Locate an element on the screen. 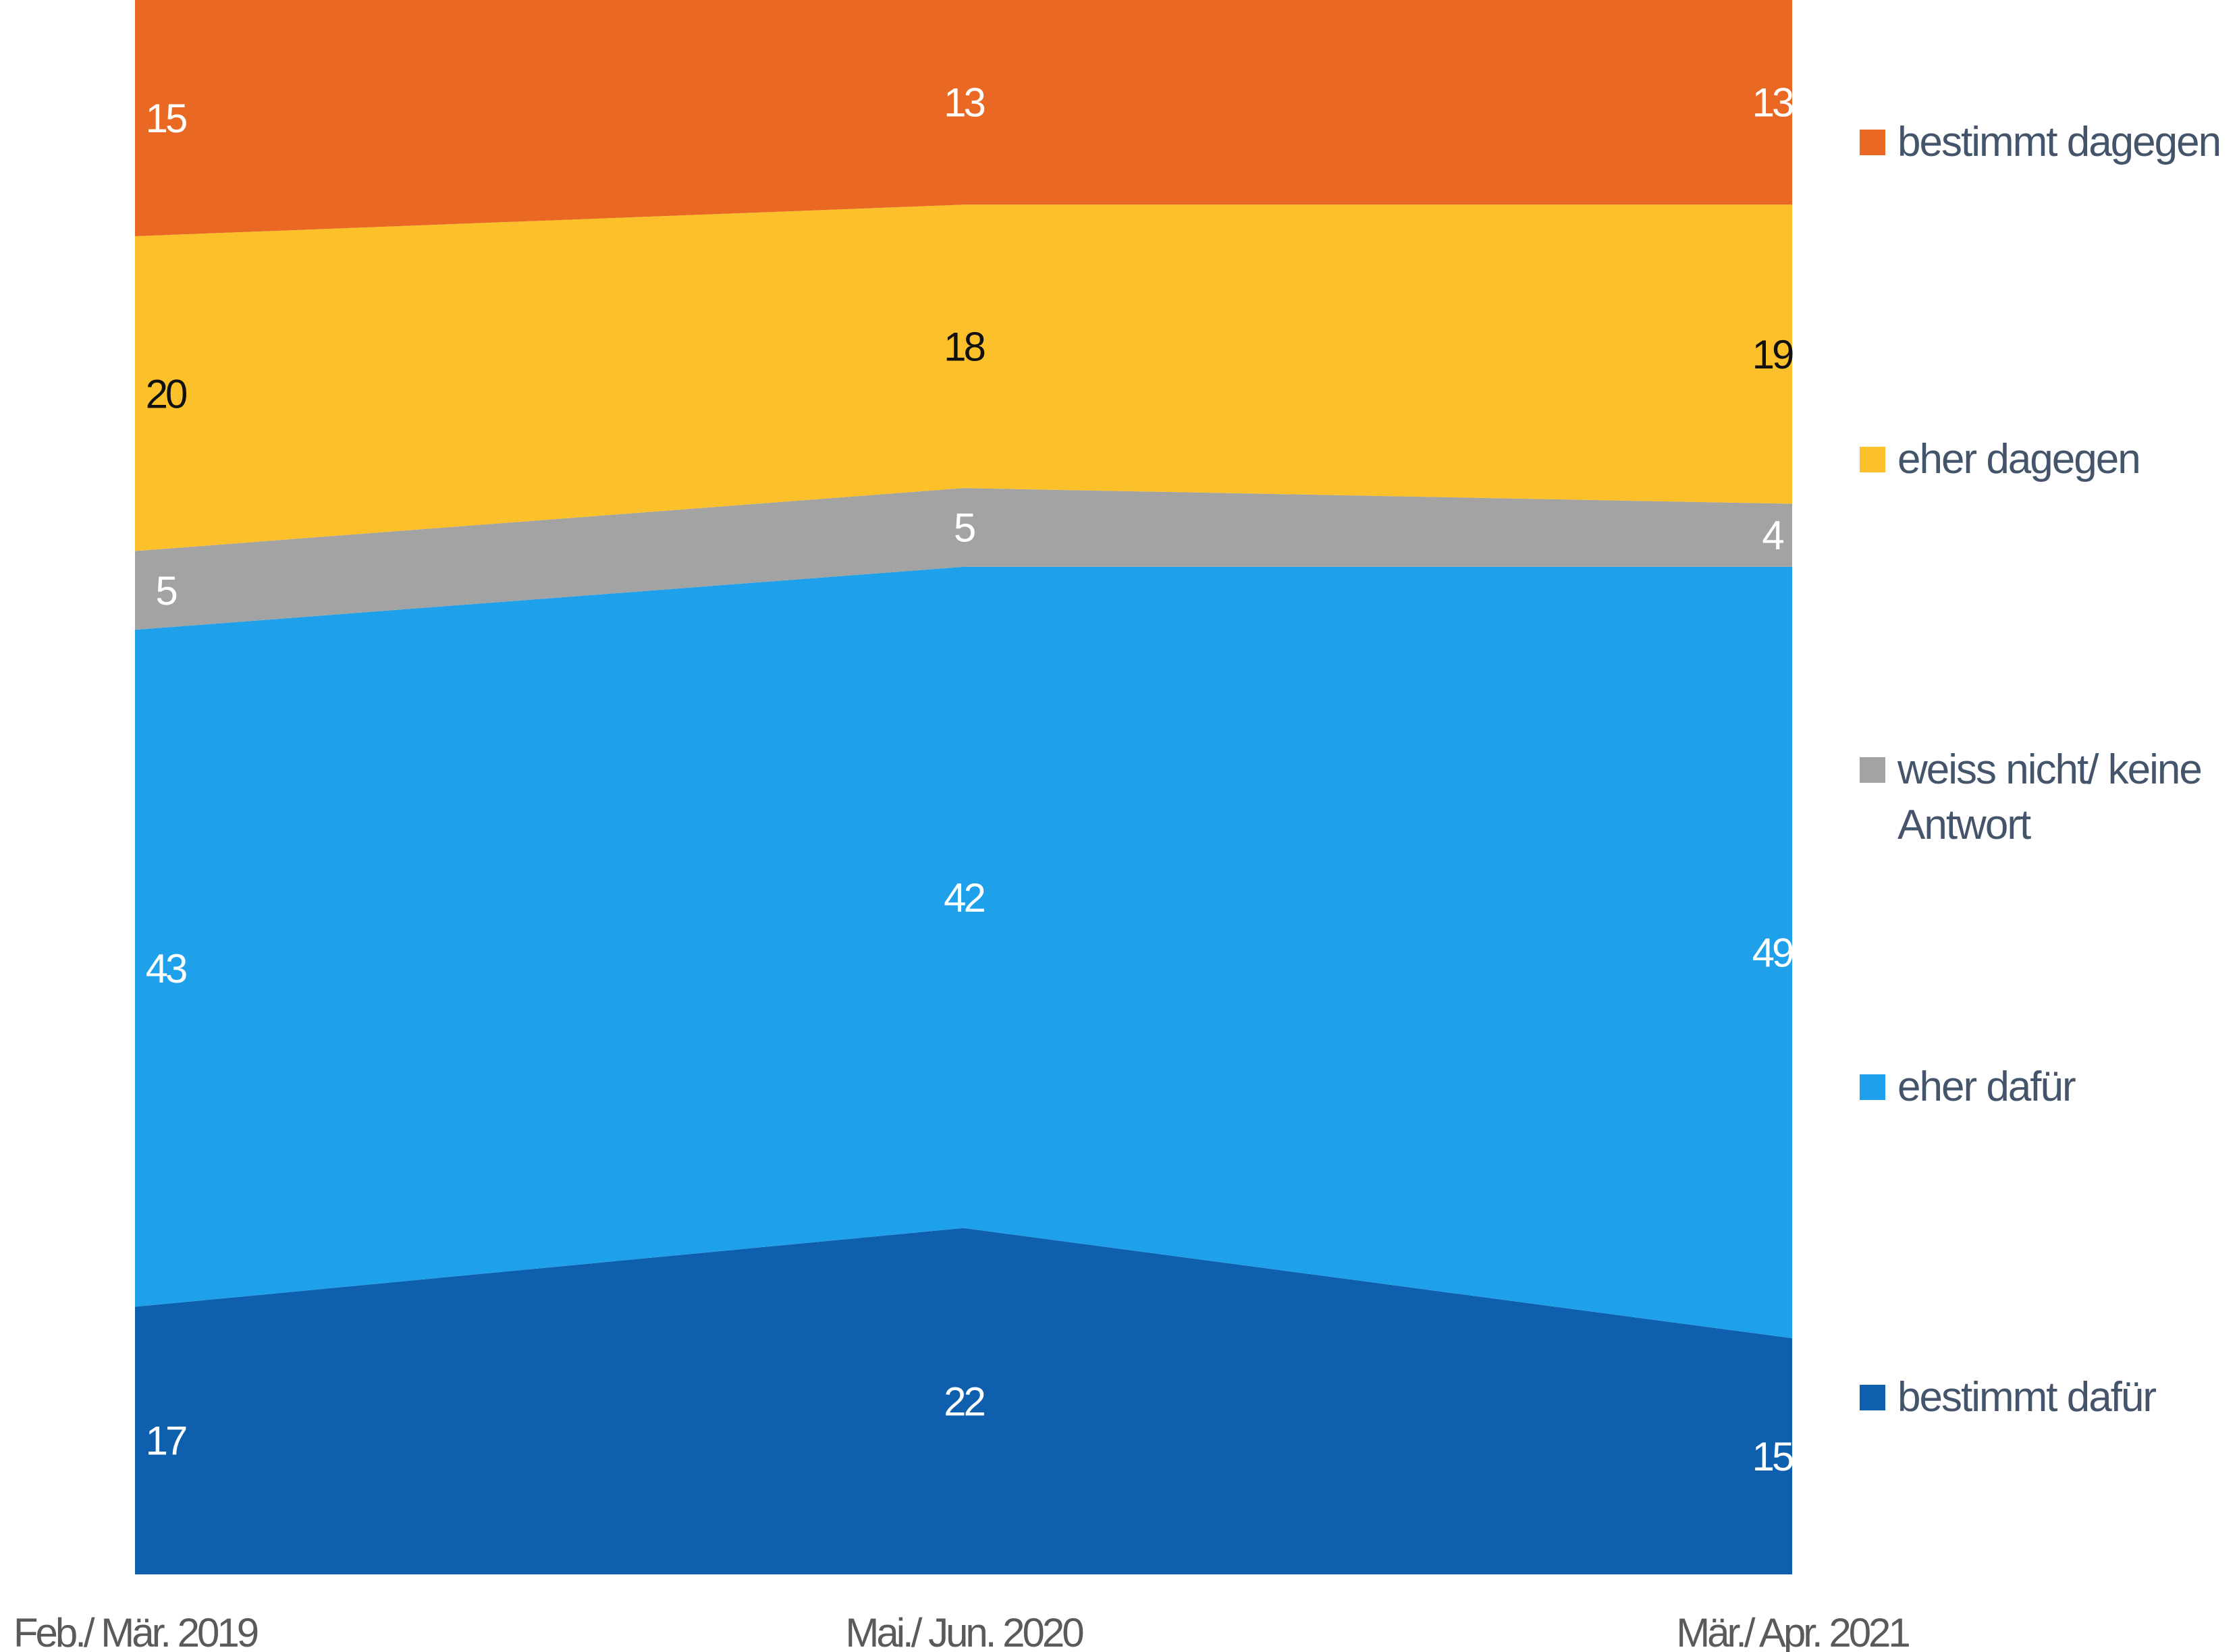 Image resolution: width=2237 pixels, height=1652 pixels. x-tick-label: Mär./ Apr. 2021 is located at coordinates (1793, 1631).